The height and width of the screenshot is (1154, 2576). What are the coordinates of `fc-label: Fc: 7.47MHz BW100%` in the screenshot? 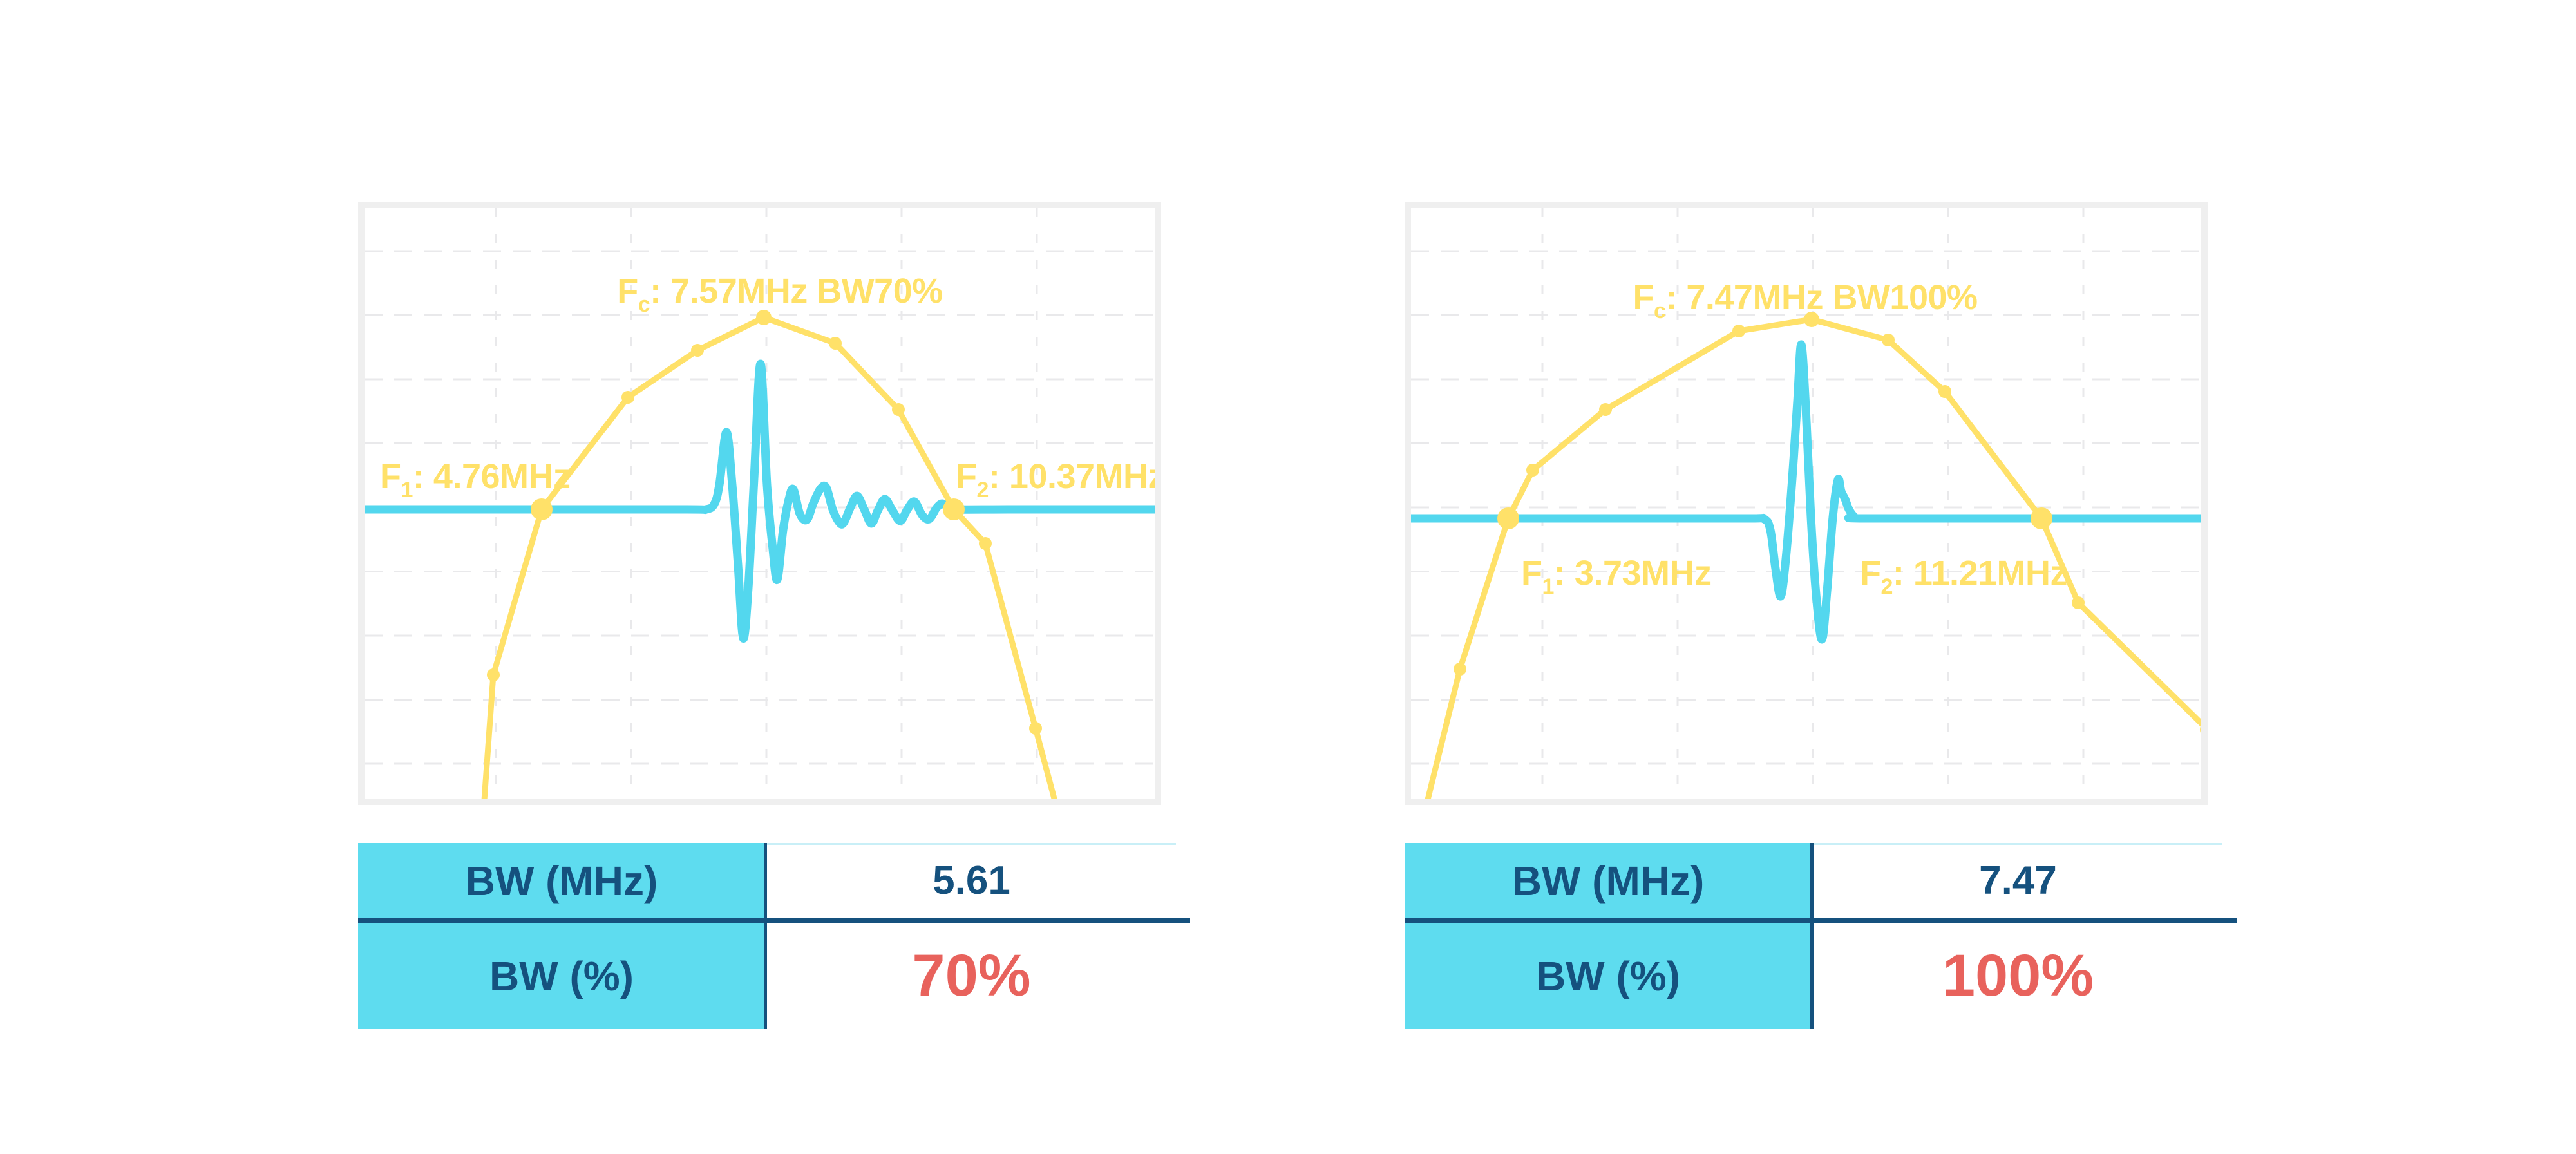 It's located at (1805, 300).